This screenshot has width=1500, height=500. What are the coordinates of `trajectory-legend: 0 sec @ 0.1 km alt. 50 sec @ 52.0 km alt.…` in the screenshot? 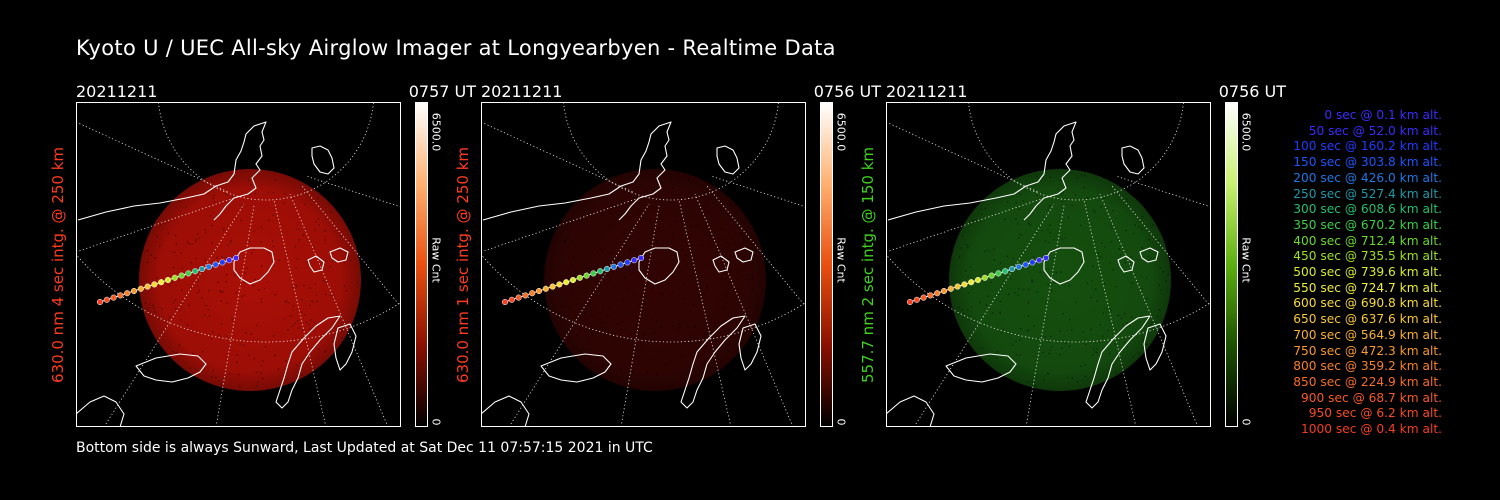 It's located at (1367, 273).